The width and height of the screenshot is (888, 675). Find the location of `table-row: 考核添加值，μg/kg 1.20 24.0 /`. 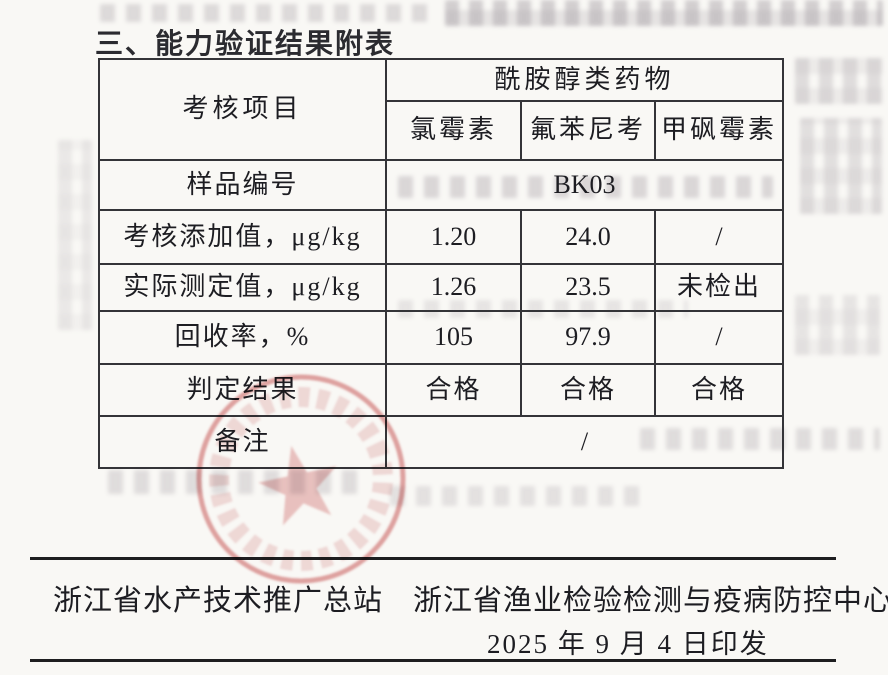

table-row: 考核添加值，μg/kg 1.20 24.0 / is located at coordinates (441, 237).